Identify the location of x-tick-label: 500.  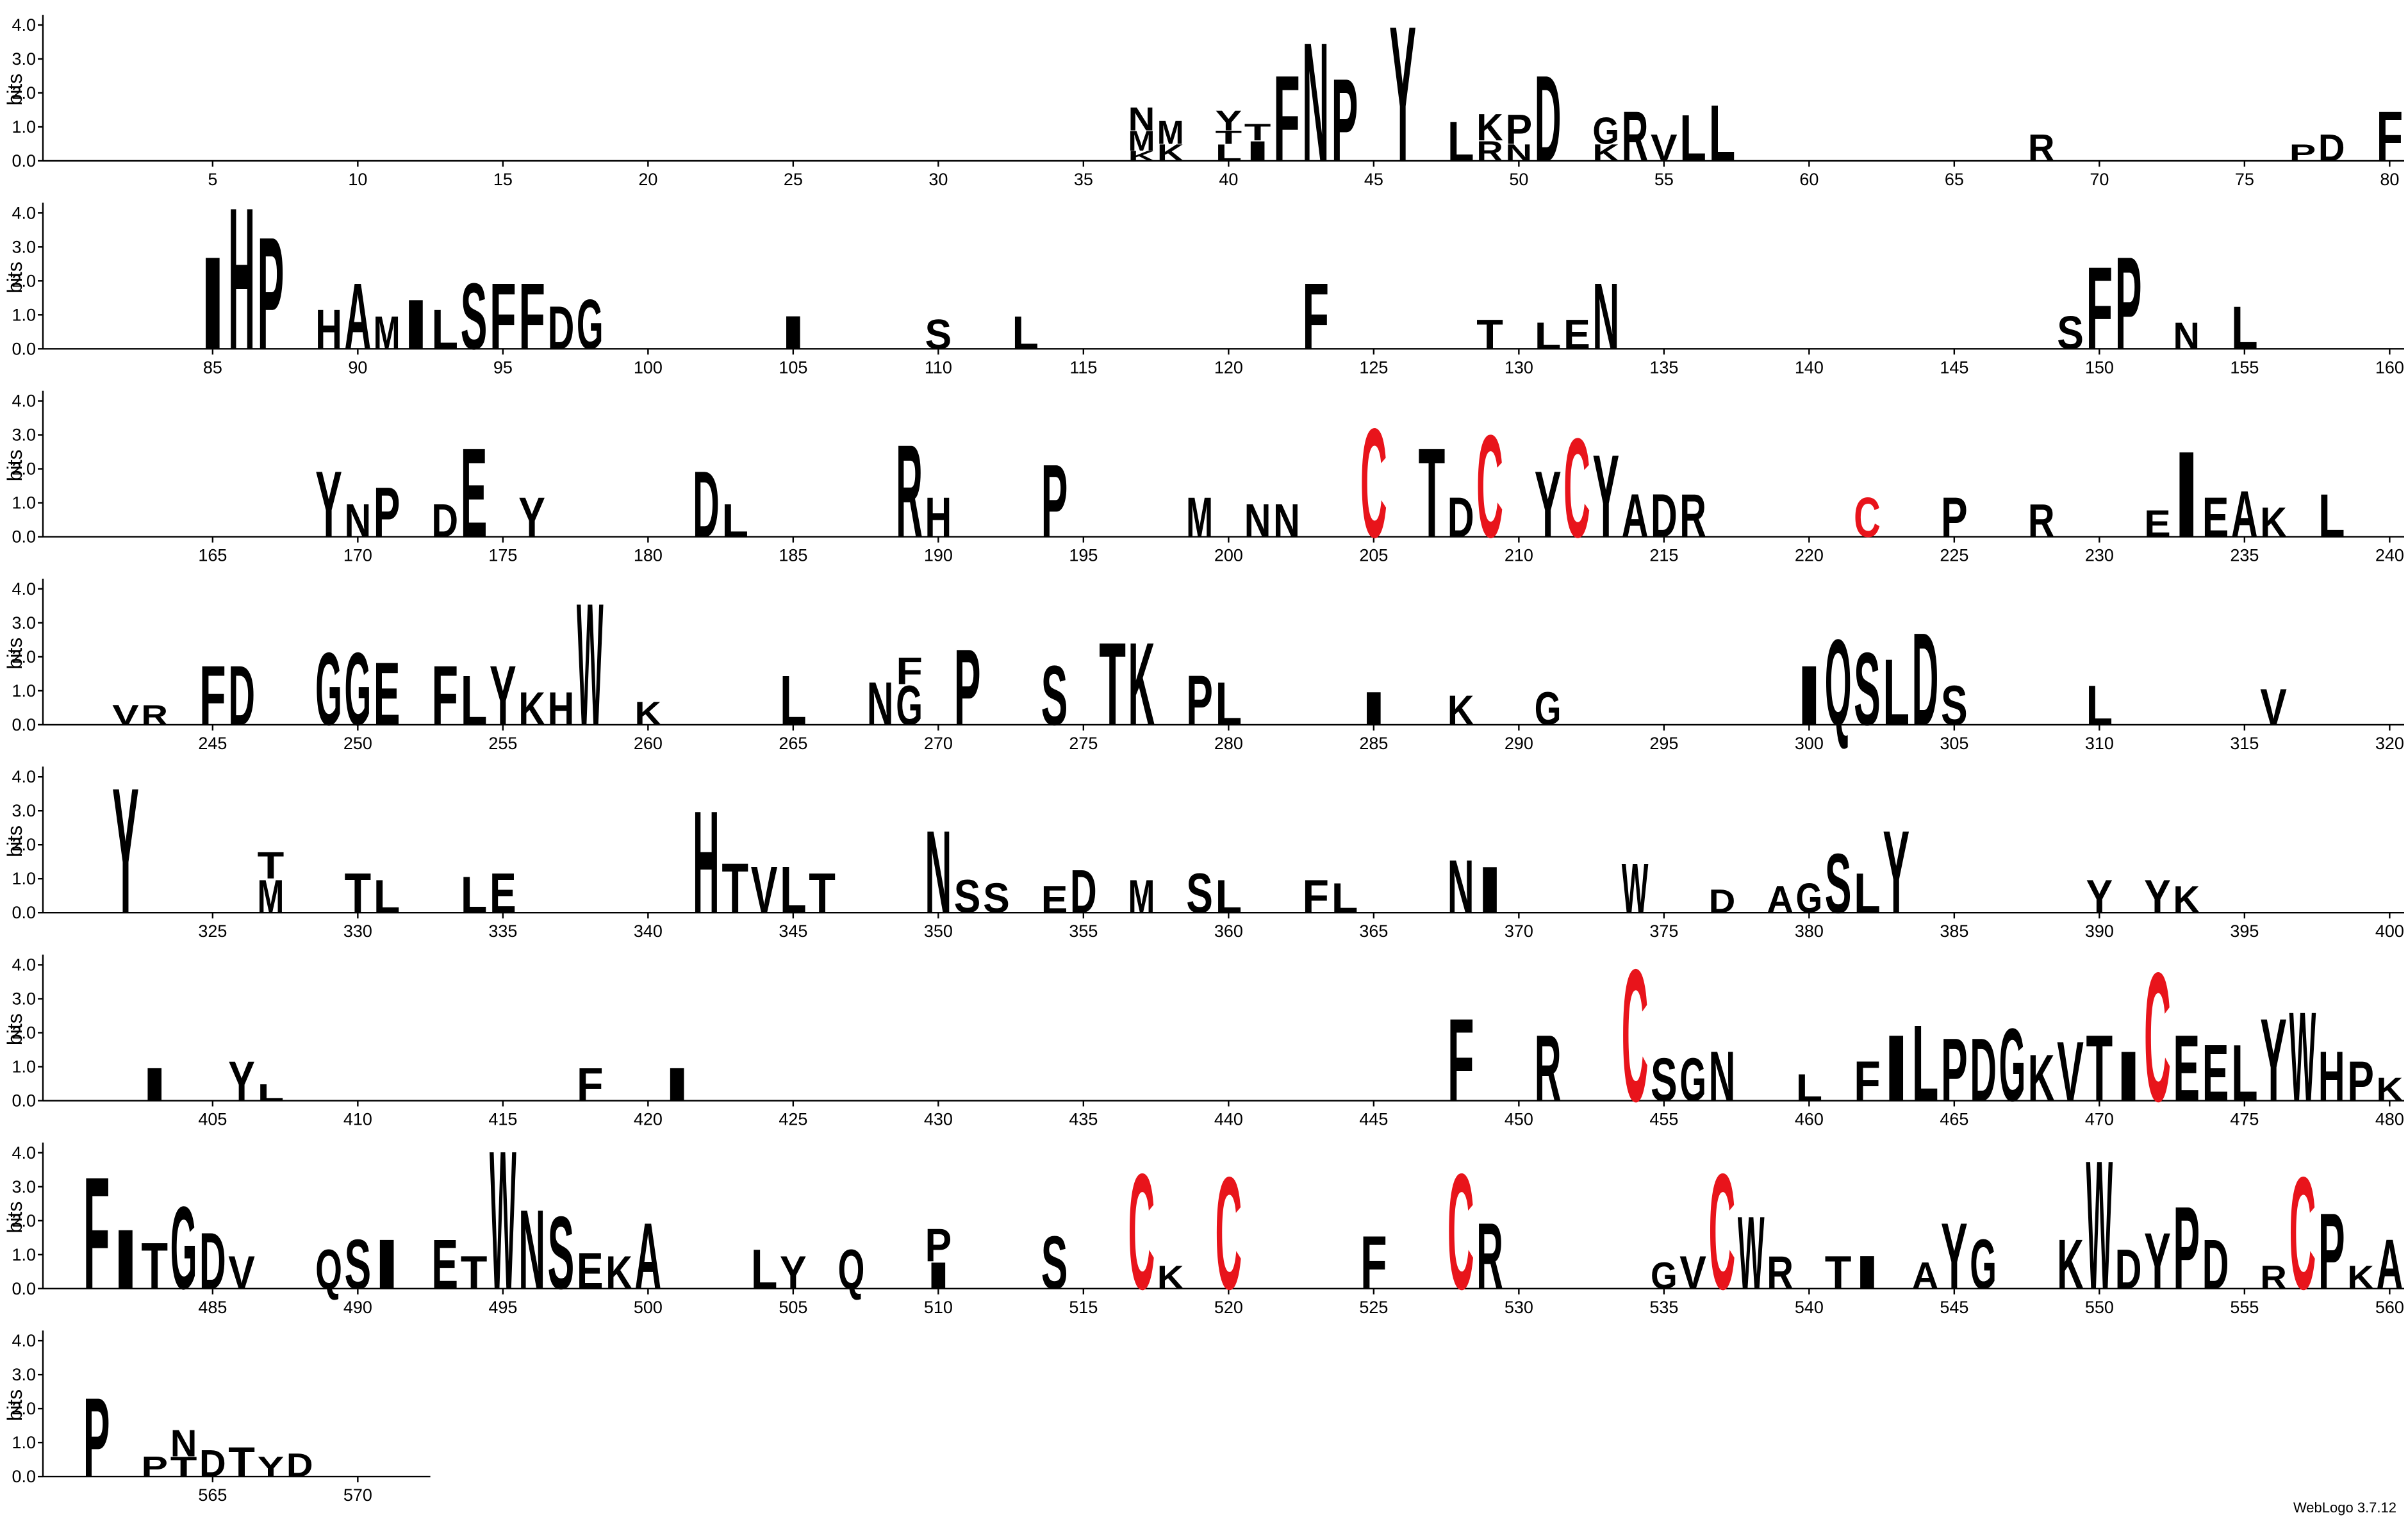
(648, 1307).